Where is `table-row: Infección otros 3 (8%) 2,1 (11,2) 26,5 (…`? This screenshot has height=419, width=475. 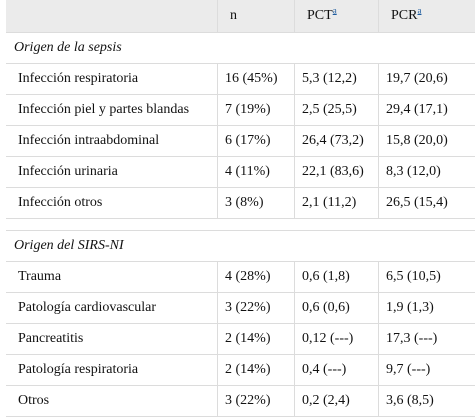
table-row: Infección otros 3 (8%) 2,1 (11,2) 26,5 (… is located at coordinates (240, 202).